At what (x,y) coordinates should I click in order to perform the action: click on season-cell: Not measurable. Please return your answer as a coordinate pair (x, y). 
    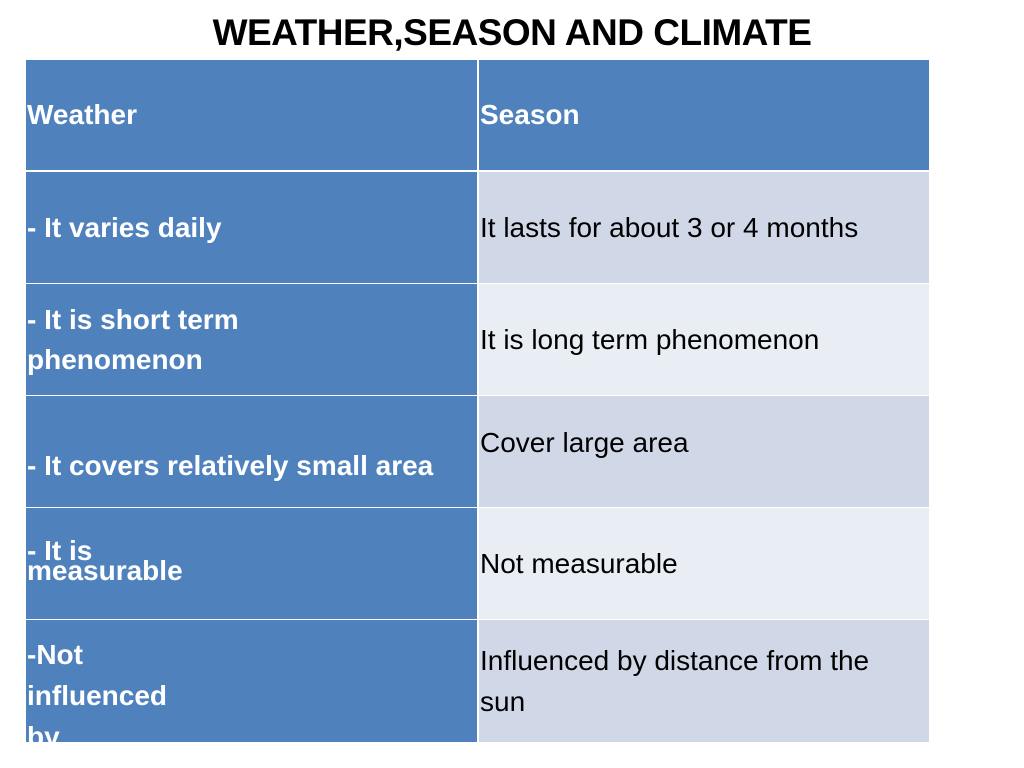
    Looking at the image, I should click on (704, 563).